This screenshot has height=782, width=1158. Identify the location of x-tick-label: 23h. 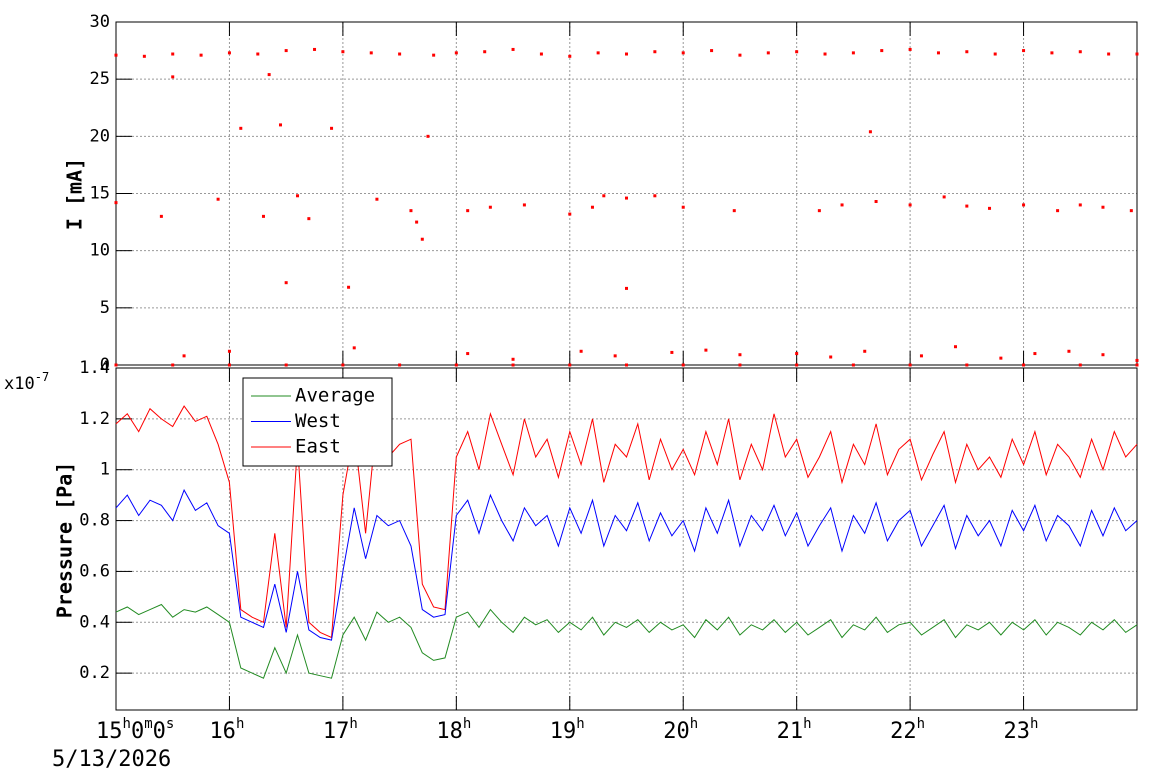
(1021, 730).